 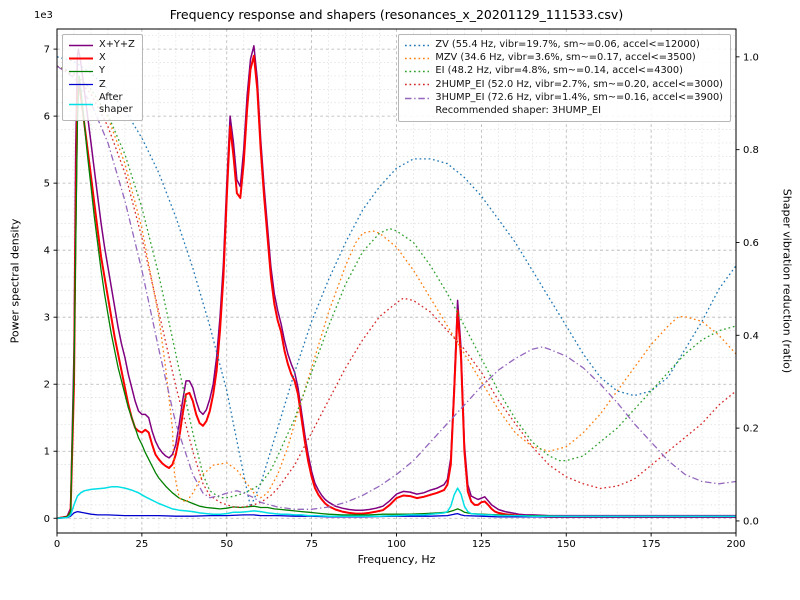 I want to click on x-tick-label: 175, so click(x=651, y=544).